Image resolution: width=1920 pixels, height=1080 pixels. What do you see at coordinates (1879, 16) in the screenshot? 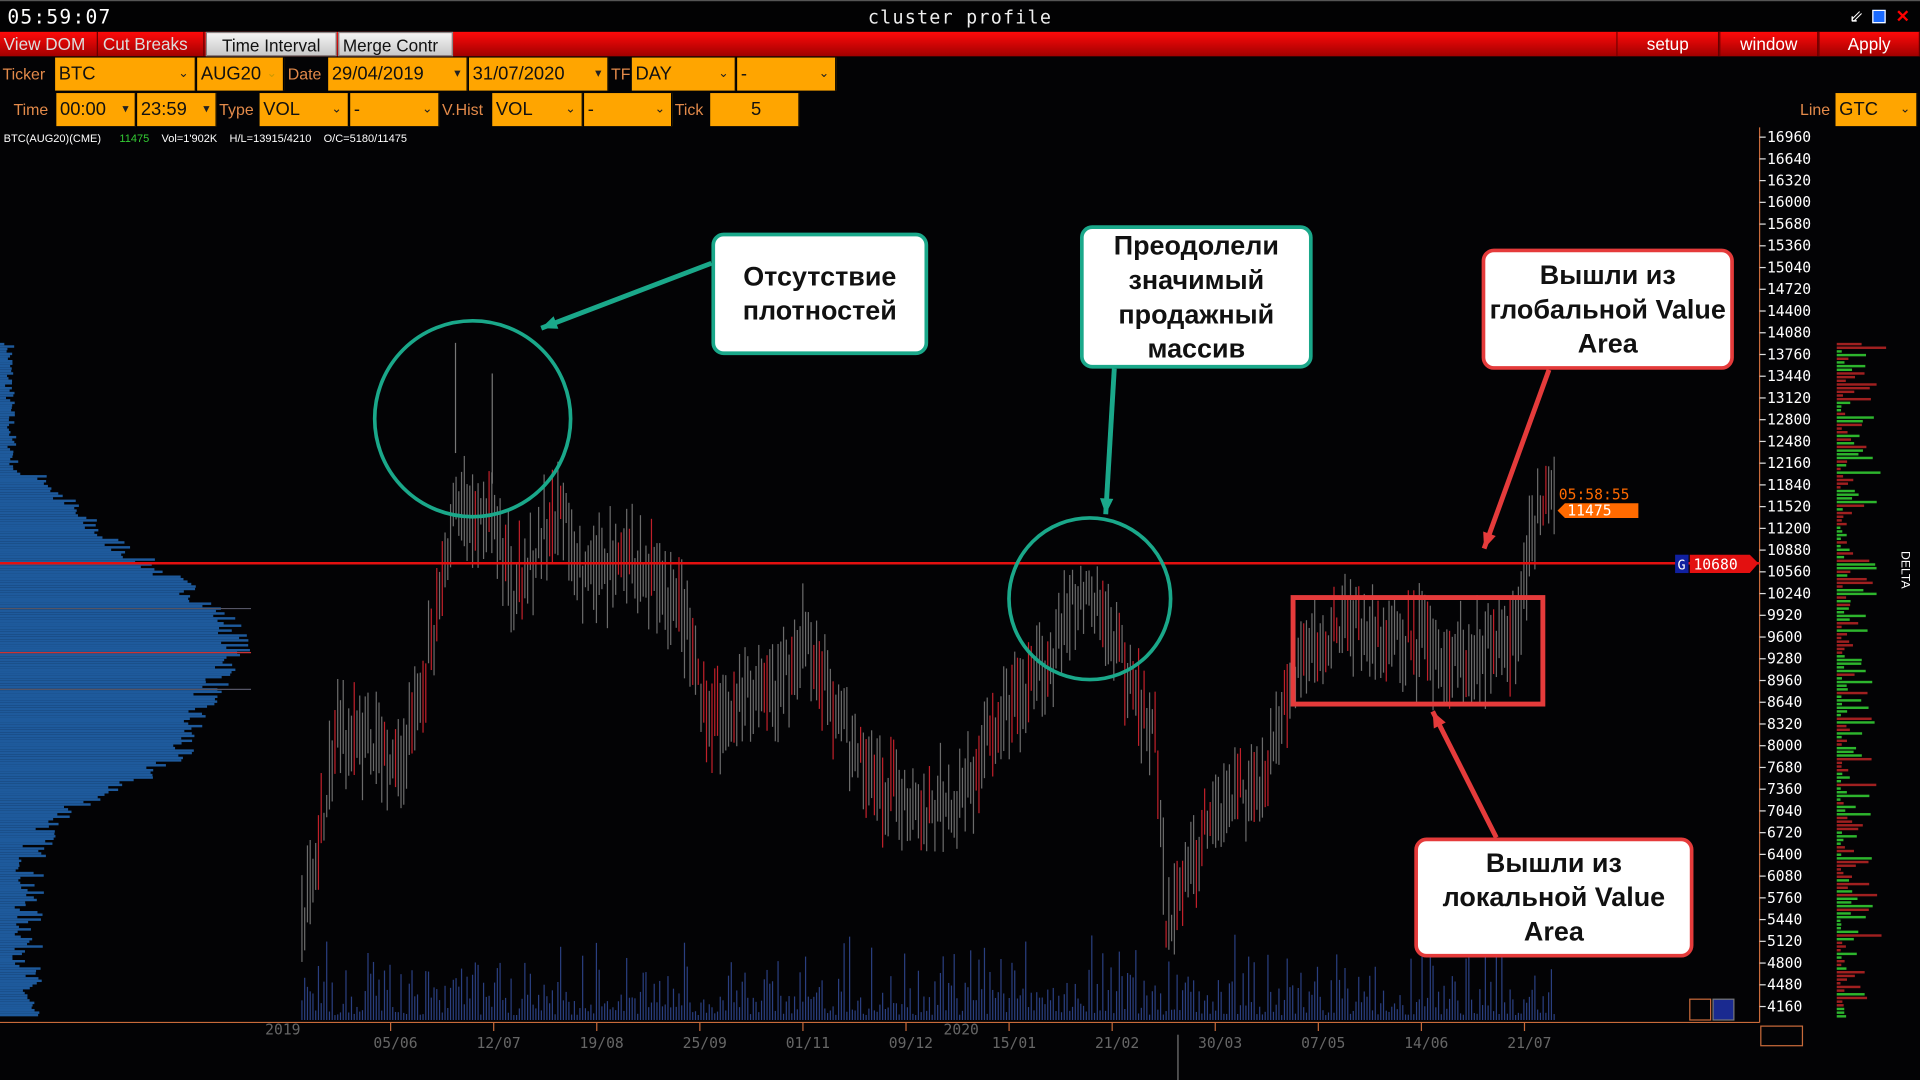
I see `restore-icon` at bounding box center [1879, 16].